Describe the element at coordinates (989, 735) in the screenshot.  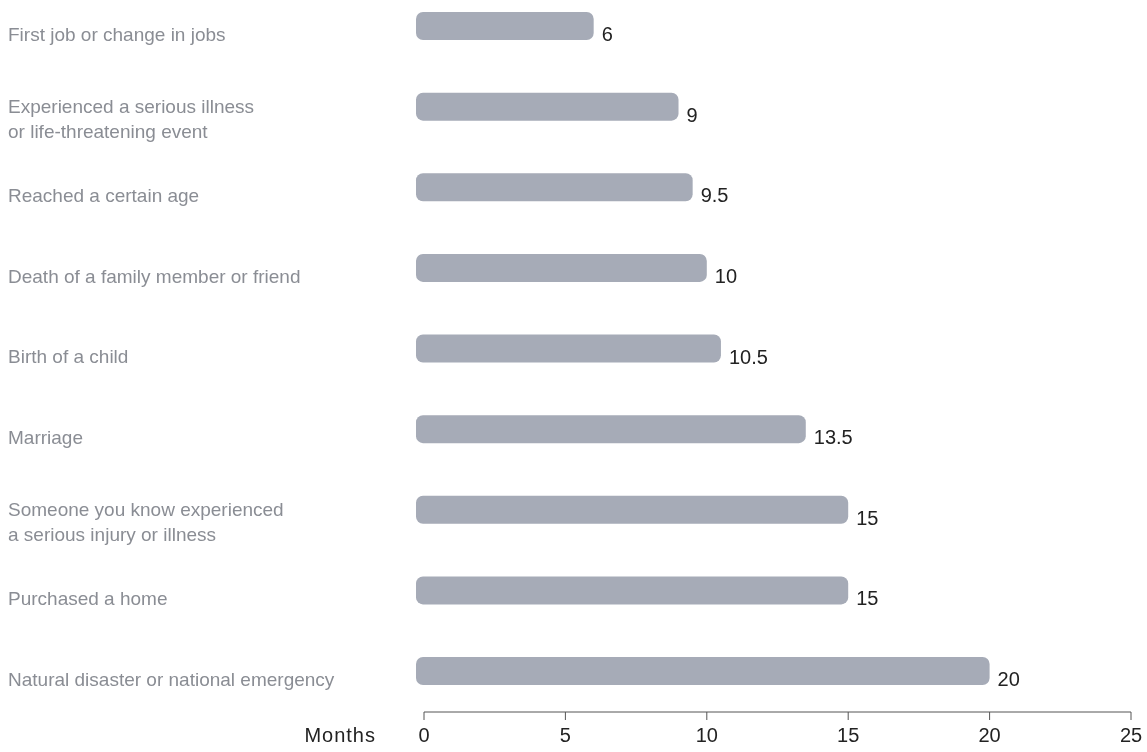
I see `x-tick-label: 20` at that location.